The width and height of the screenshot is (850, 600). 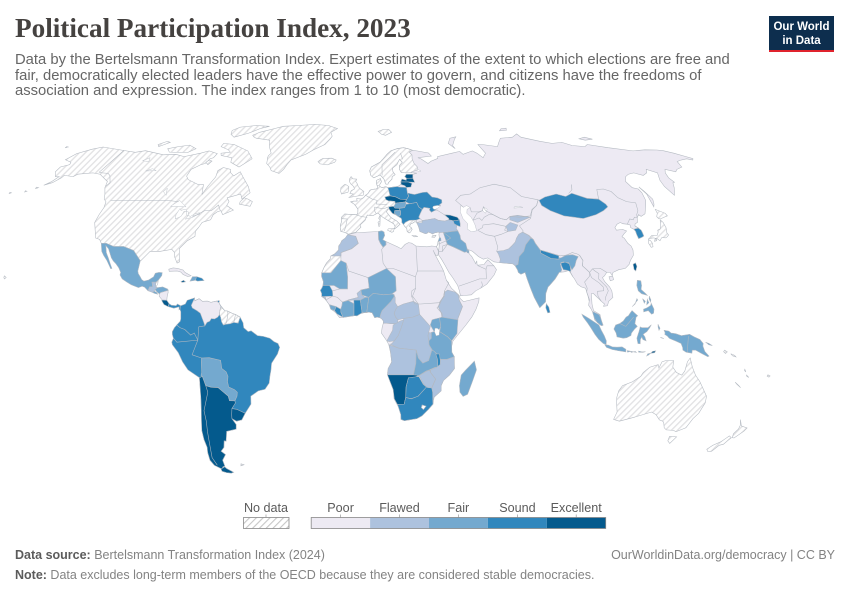 I want to click on svg-text: Sound, so click(x=517, y=508).